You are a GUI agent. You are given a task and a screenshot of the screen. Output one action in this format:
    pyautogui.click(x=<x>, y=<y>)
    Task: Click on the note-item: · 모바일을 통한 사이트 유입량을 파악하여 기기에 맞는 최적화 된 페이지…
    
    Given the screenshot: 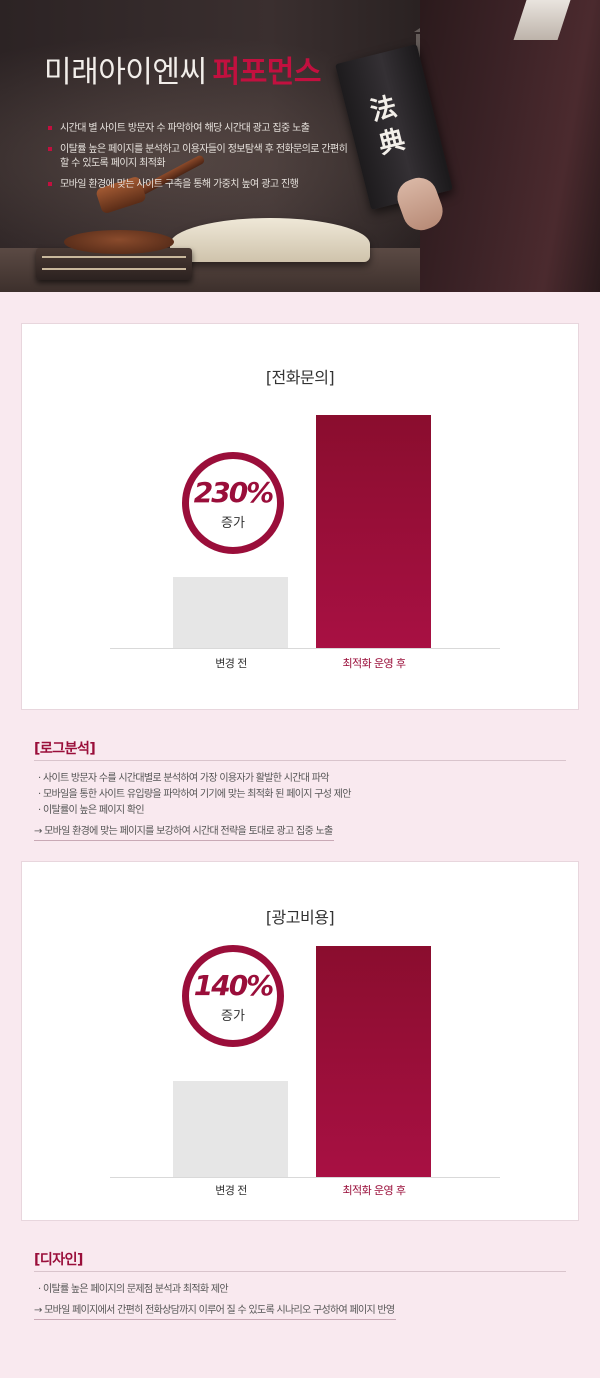 What is the action you would take?
    pyautogui.click(x=194, y=794)
    